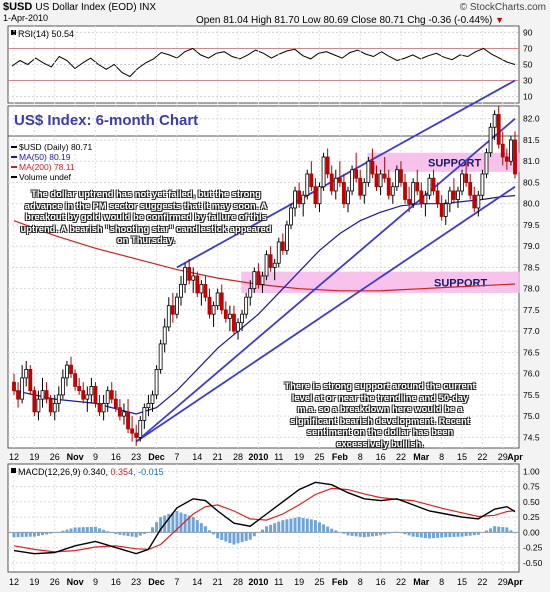  I want to click on x-tick-label: 26, so click(55, 457).